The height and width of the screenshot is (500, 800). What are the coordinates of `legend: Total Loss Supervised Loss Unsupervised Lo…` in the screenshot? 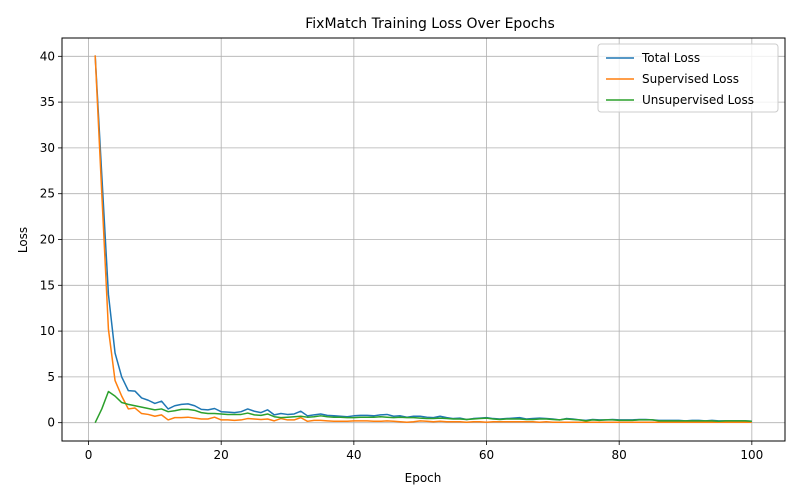 It's located at (688, 78).